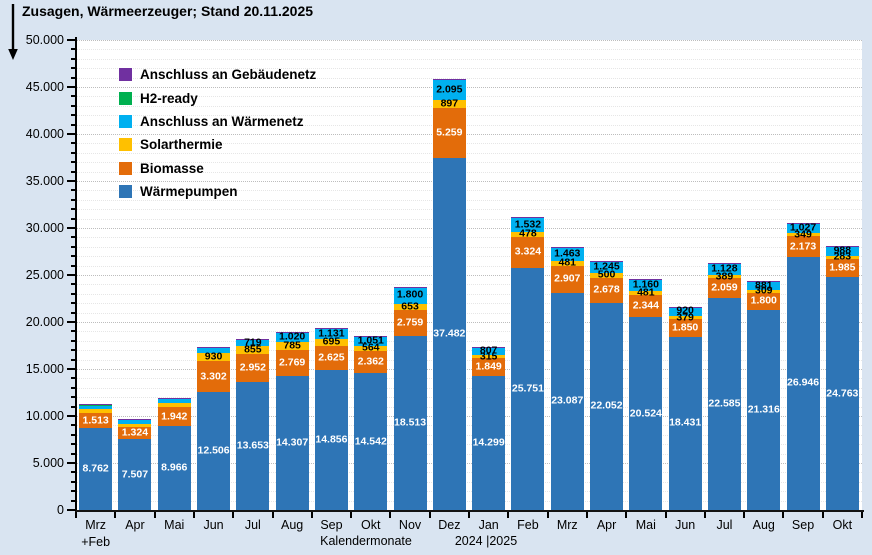 The height and width of the screenshot is (555, 872). I want to click on bar-value-label: 8.966, so click(174, 467).